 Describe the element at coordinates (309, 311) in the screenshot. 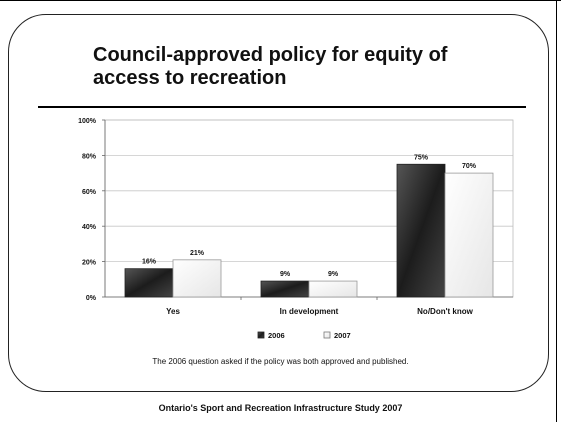

I see `x-category-label: In development` at that location.